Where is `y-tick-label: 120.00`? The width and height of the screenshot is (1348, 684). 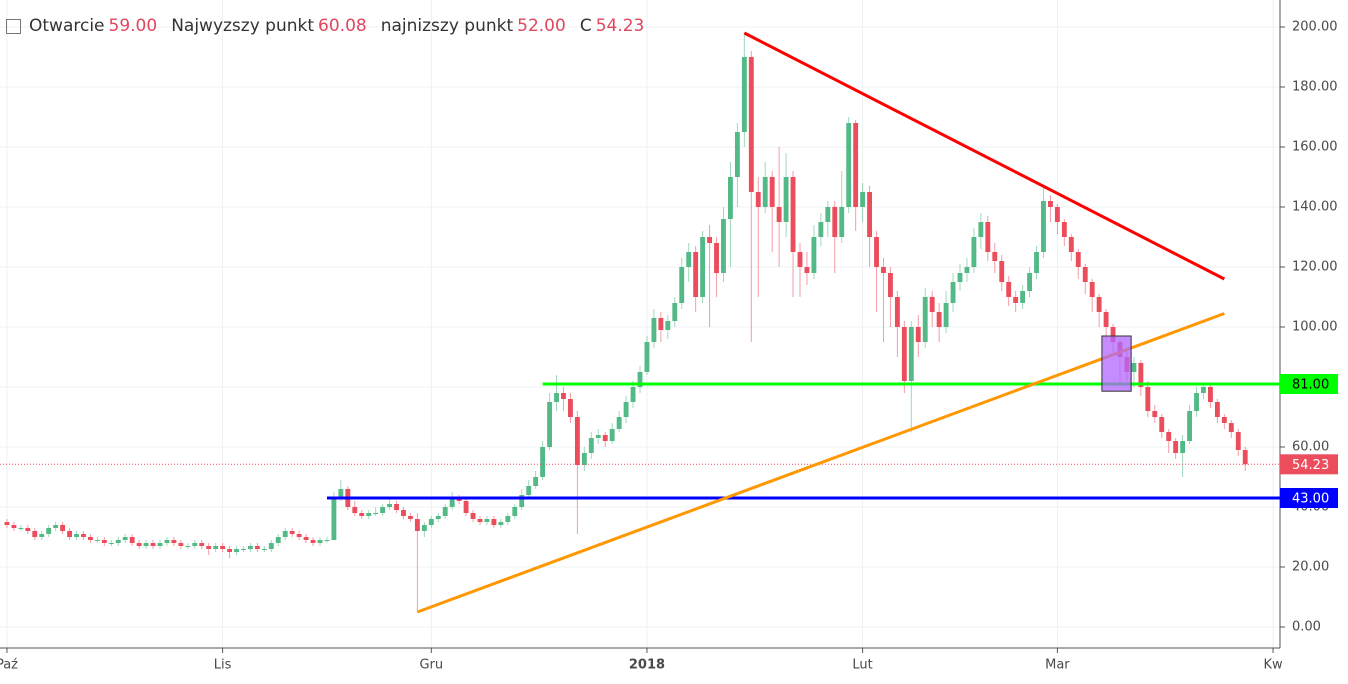 y-tick-label: 120.00 is located at coordinates (1315, 267).